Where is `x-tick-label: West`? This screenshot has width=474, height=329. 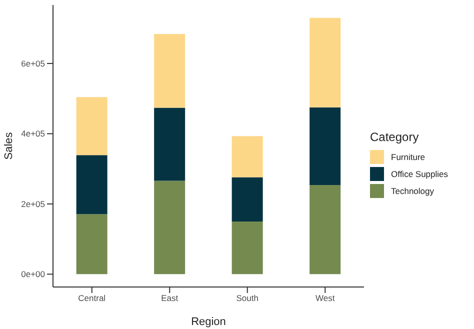 x-tick-label: West is located at coordinates (326, 298).